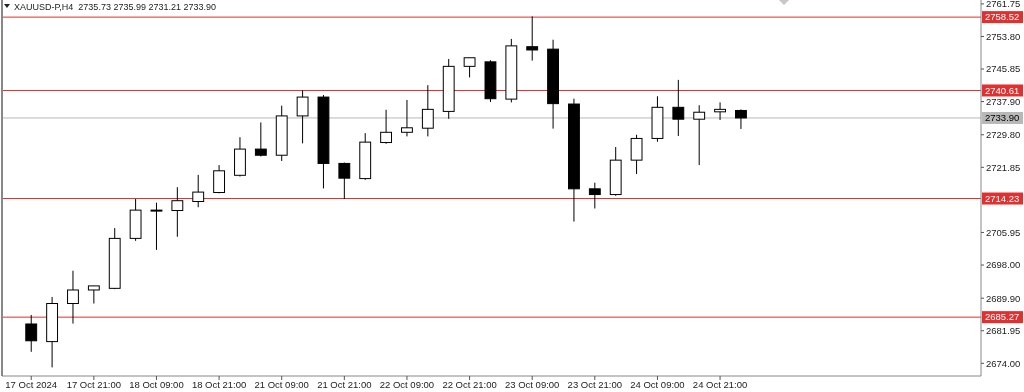 The image size is (1024, 392). What do you see at coordinates (1003, 265) in the screenshot?
I see `y-tick-label: 2698.00` at bounding box center [1003, 265].